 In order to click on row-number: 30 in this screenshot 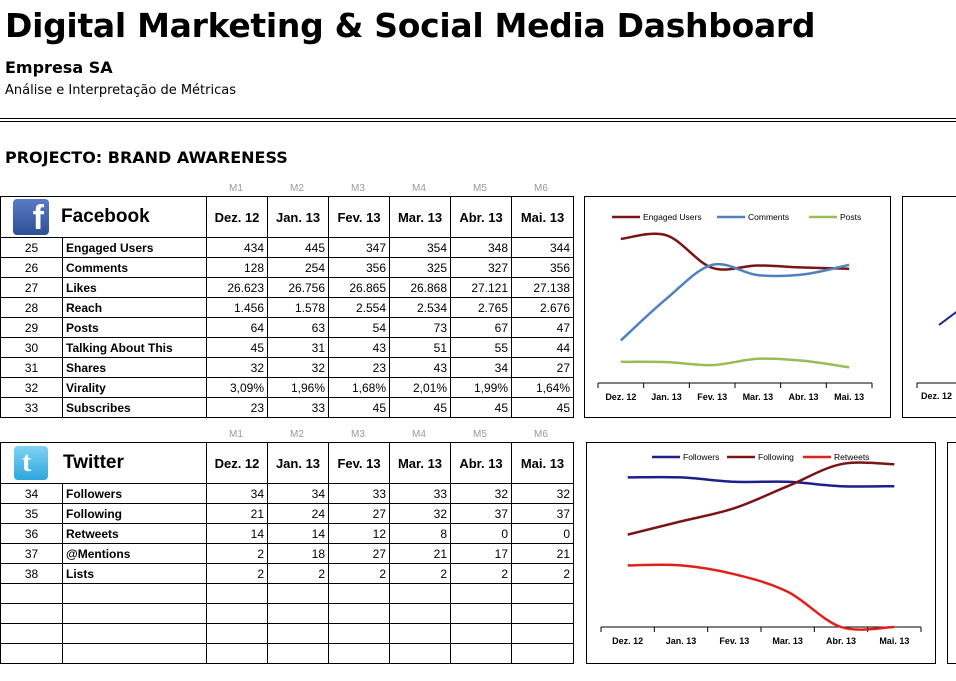, I will do `click(31, 347)`.